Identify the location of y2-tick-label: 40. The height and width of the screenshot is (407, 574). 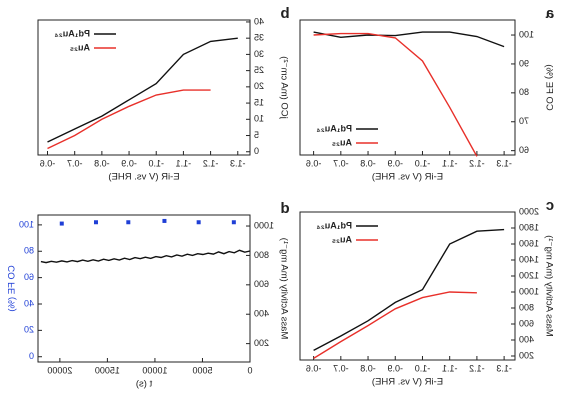
(29, 303).